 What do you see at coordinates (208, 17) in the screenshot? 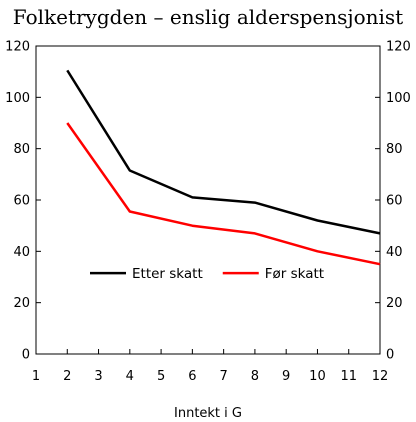
I see `chart-title: Folketrygden – enslig alderspensjonist` at bounding box center [208, 17].